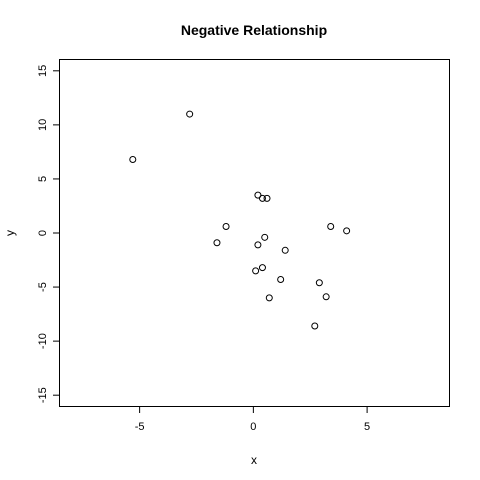 The height and width of the screenshot is (480, 480). What do you see at coordinates (254, 30) in the screenshot?
I see `chart-title: Negative Relationship` at bounding box center [254, 30].